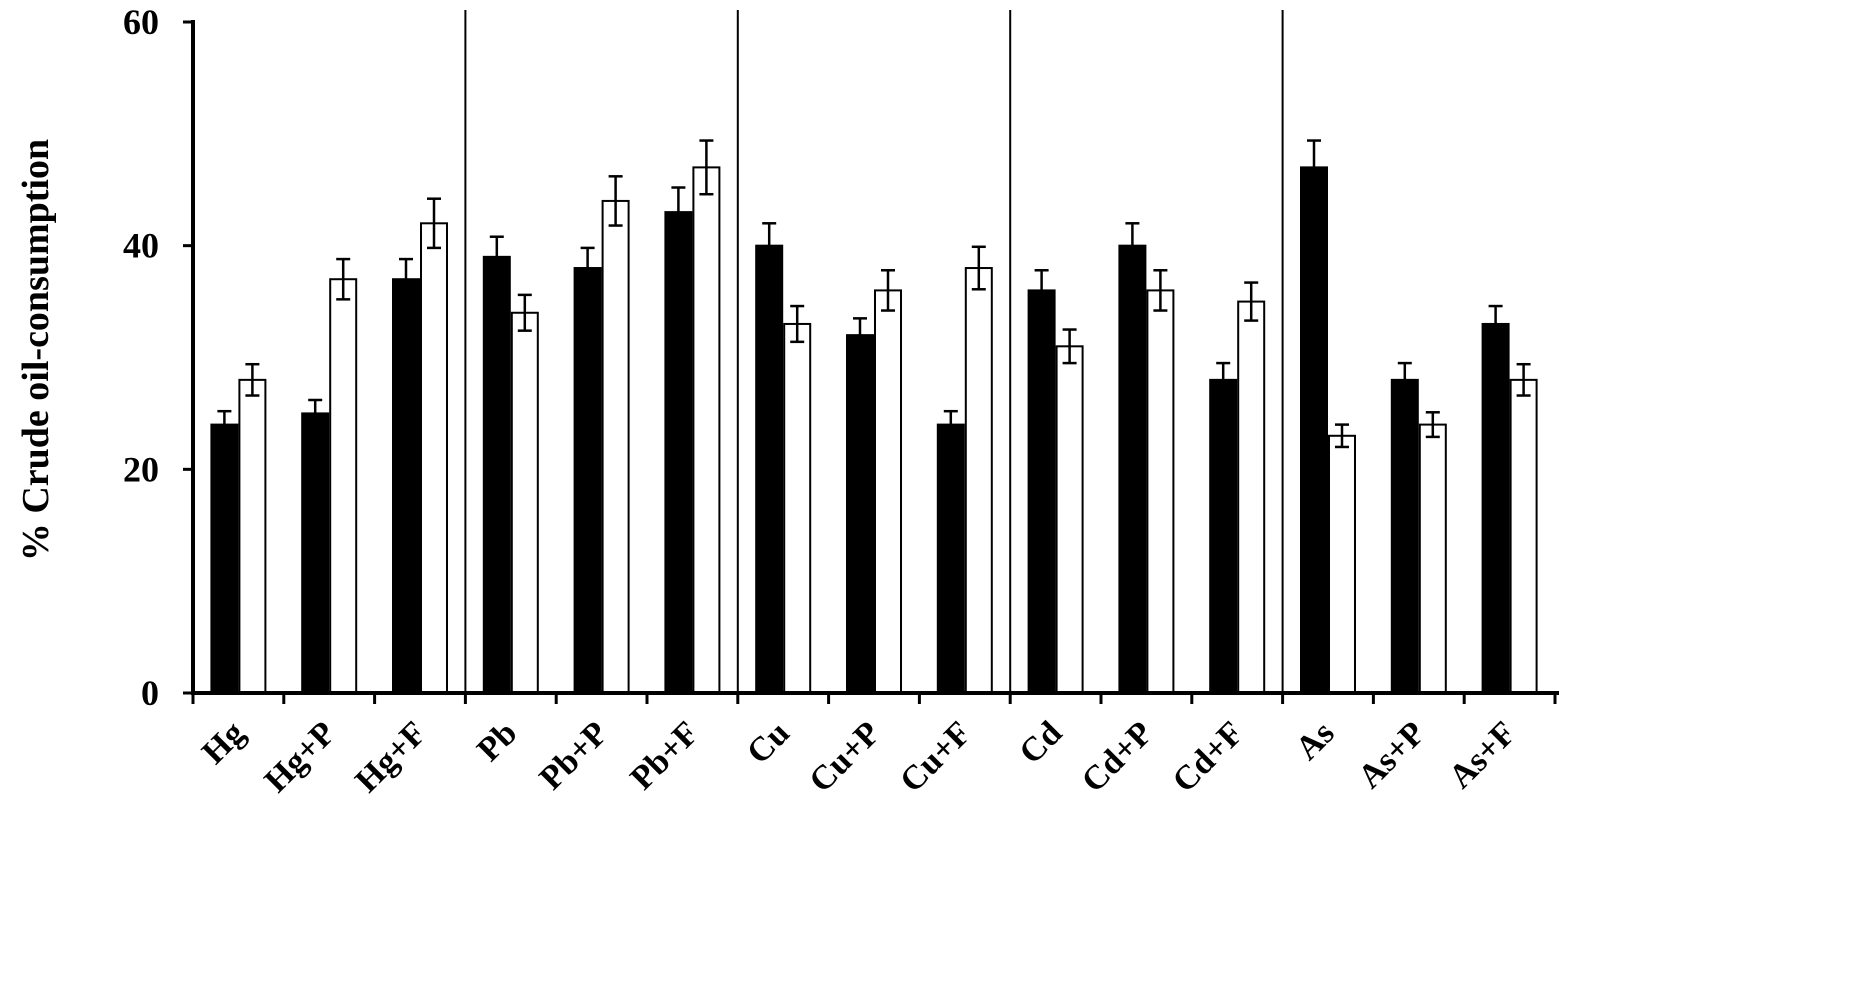  Describe the element at coordinates (950, 558) in the screenshot. I see `bar-s1-cu-f` at that location.